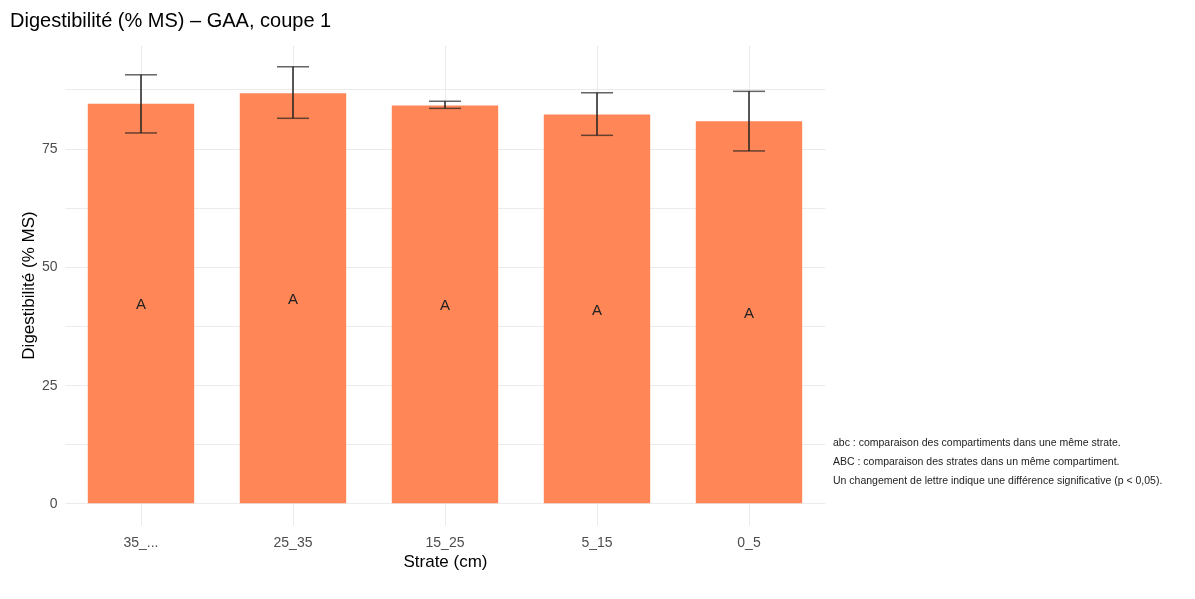 This screenshot has height=599, width=1195. Describe the element at coordinates (28, 285) in the screenshot. I see `y-axis-title: Digestibilité (% MS)` at that location.